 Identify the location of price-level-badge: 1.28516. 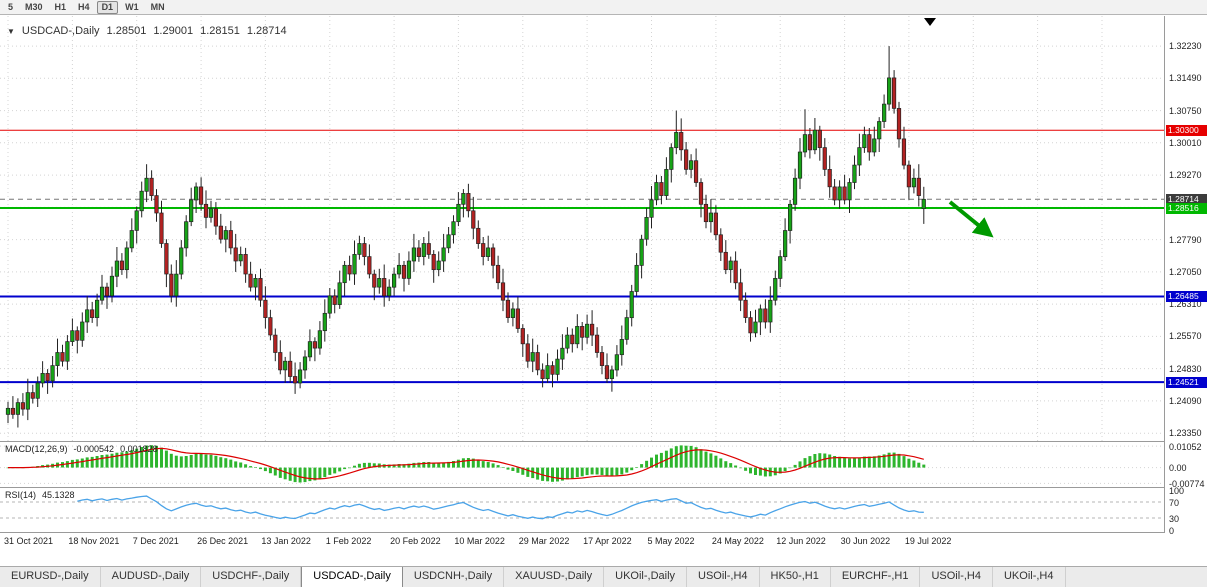
(1186, 208).